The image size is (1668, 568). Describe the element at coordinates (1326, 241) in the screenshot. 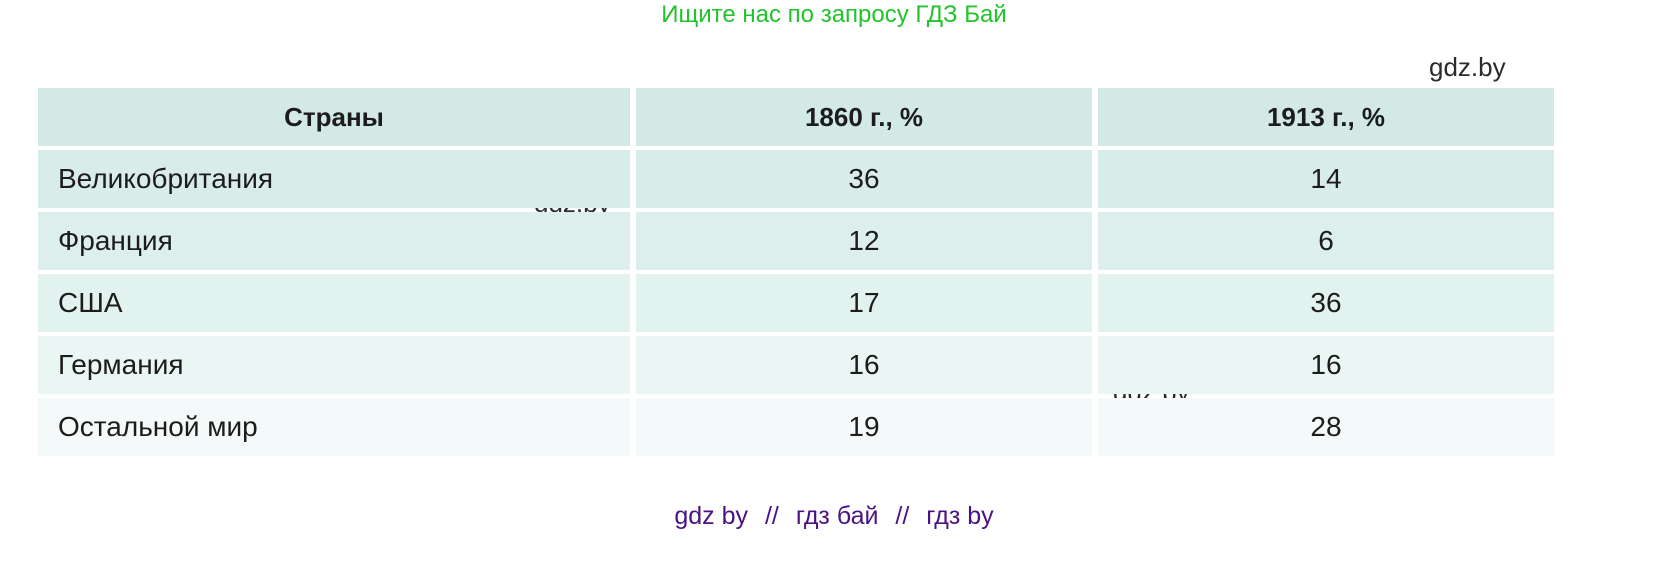

I see `cell-1913: 6` at that location.